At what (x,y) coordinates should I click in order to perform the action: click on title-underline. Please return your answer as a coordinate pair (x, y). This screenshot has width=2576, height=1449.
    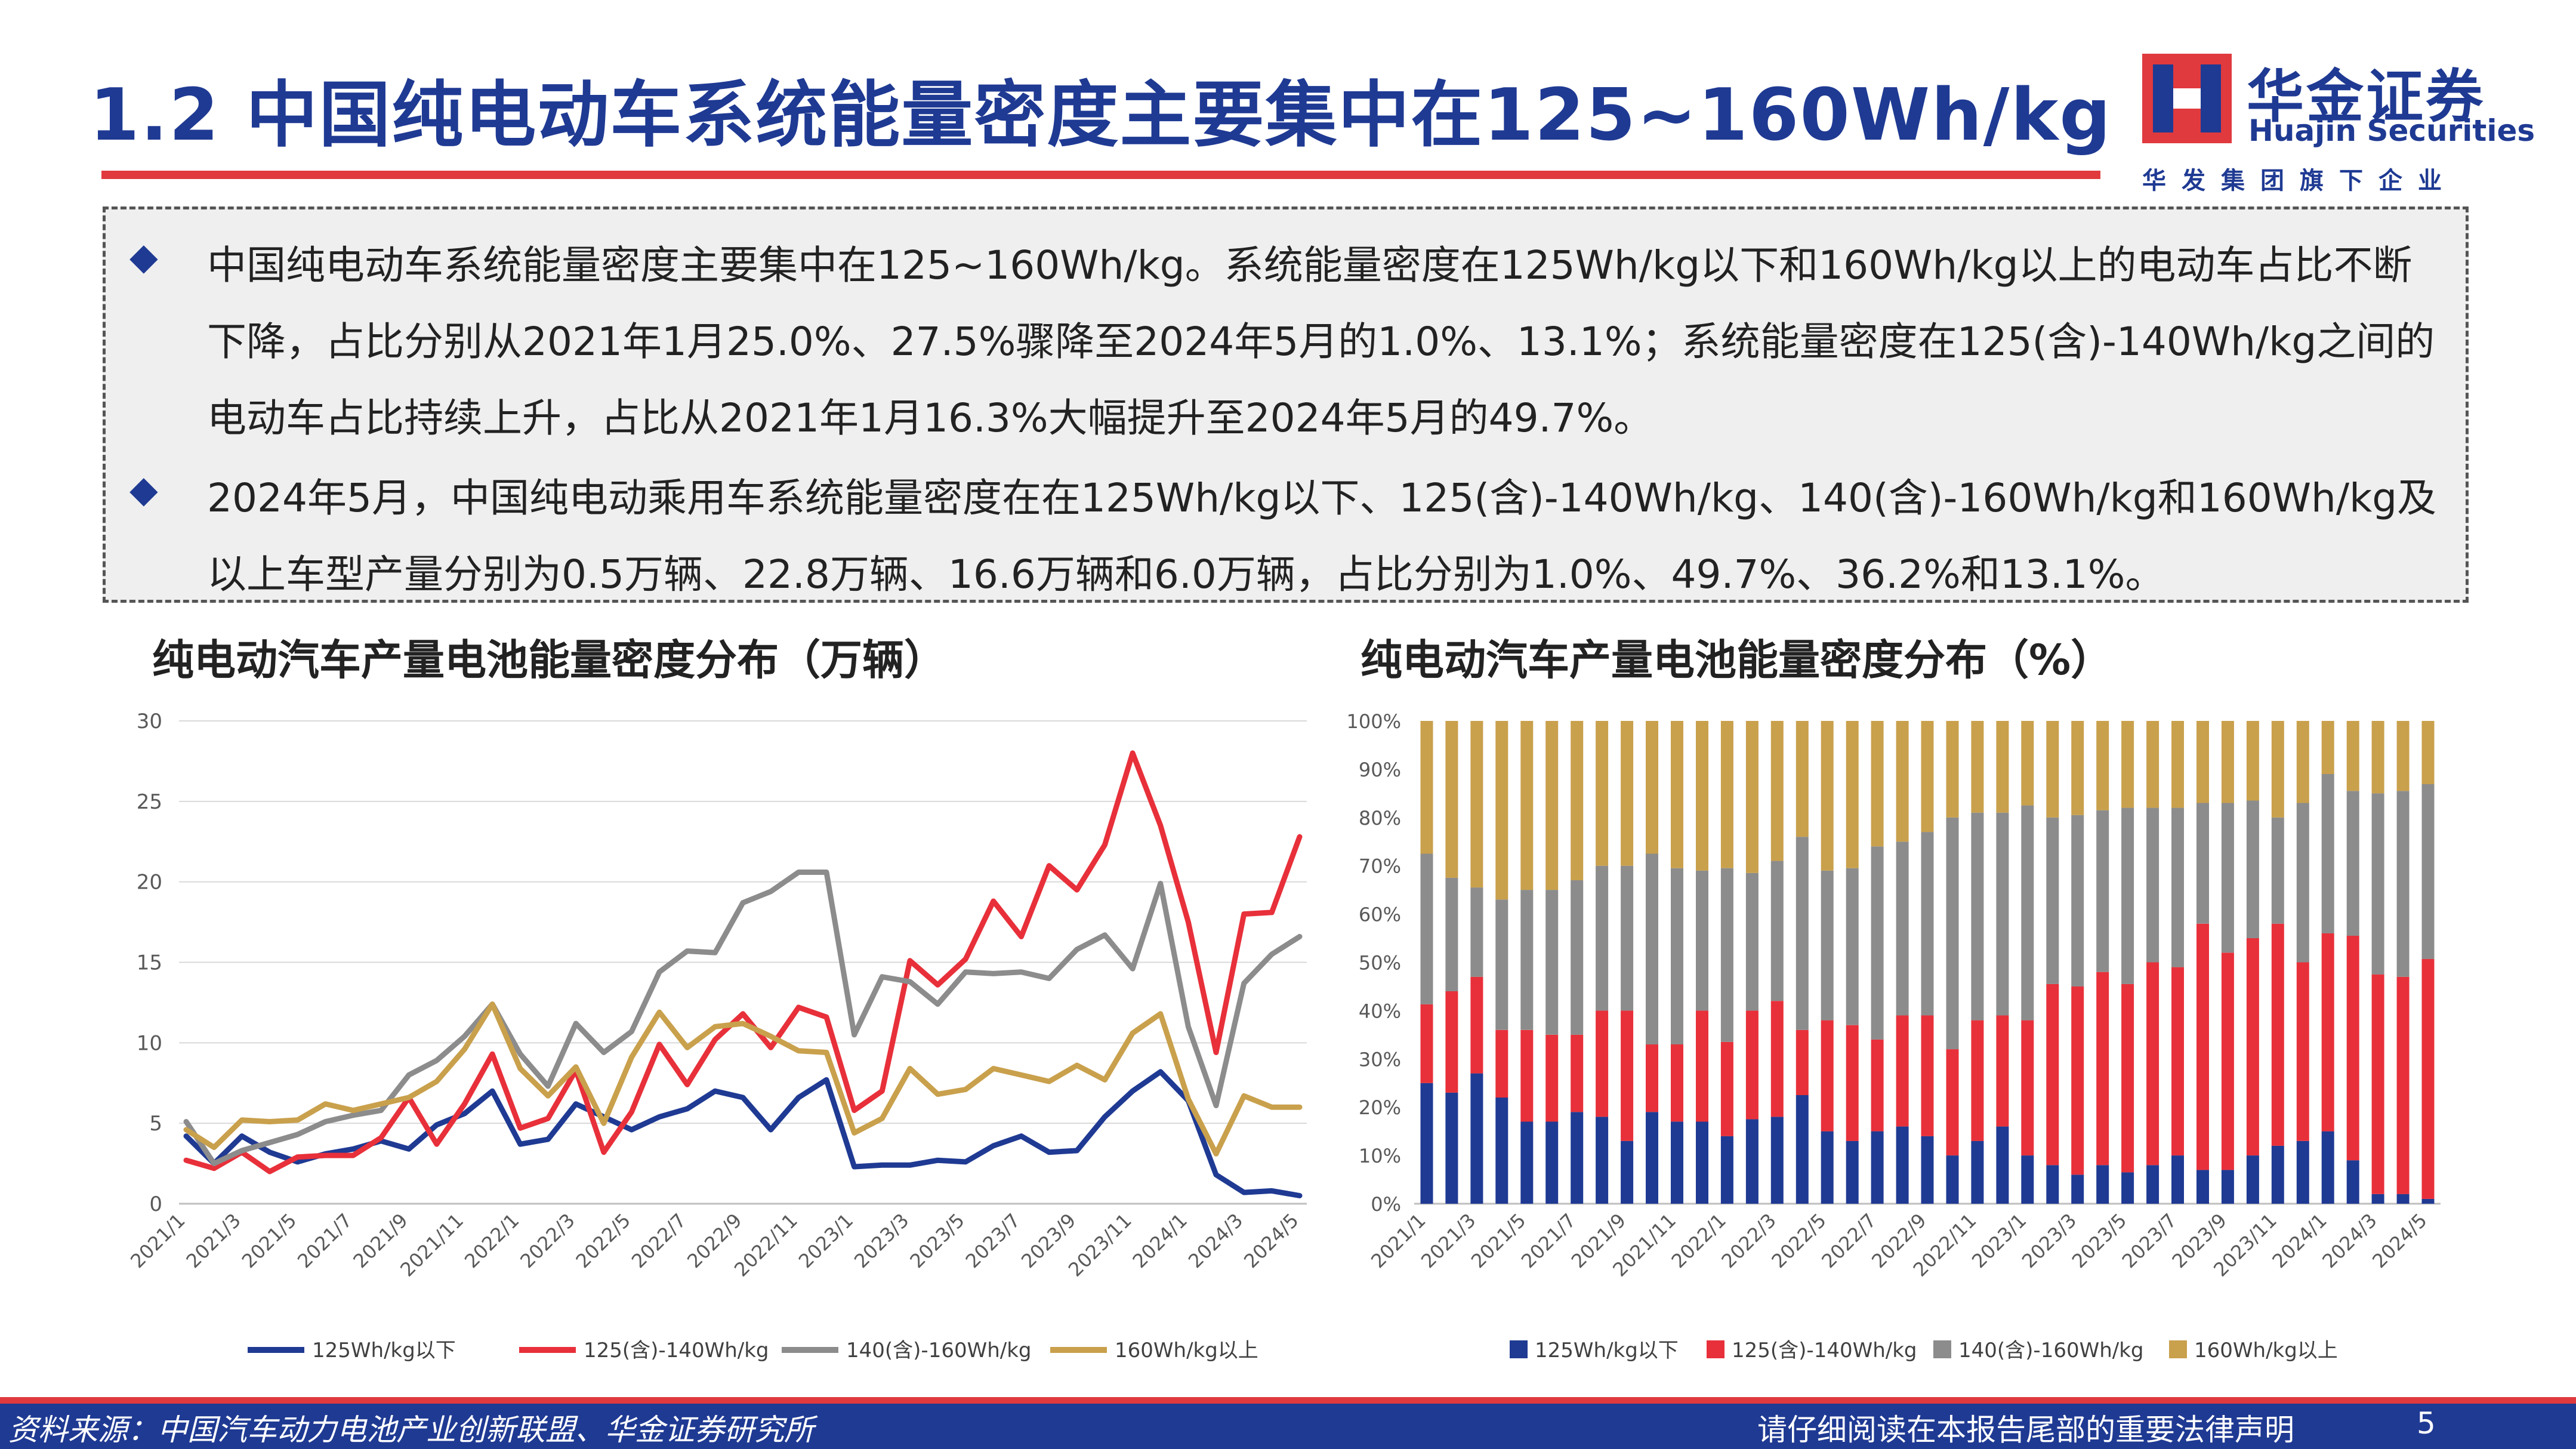
    Looking at the image, I should click on (1100, 175).